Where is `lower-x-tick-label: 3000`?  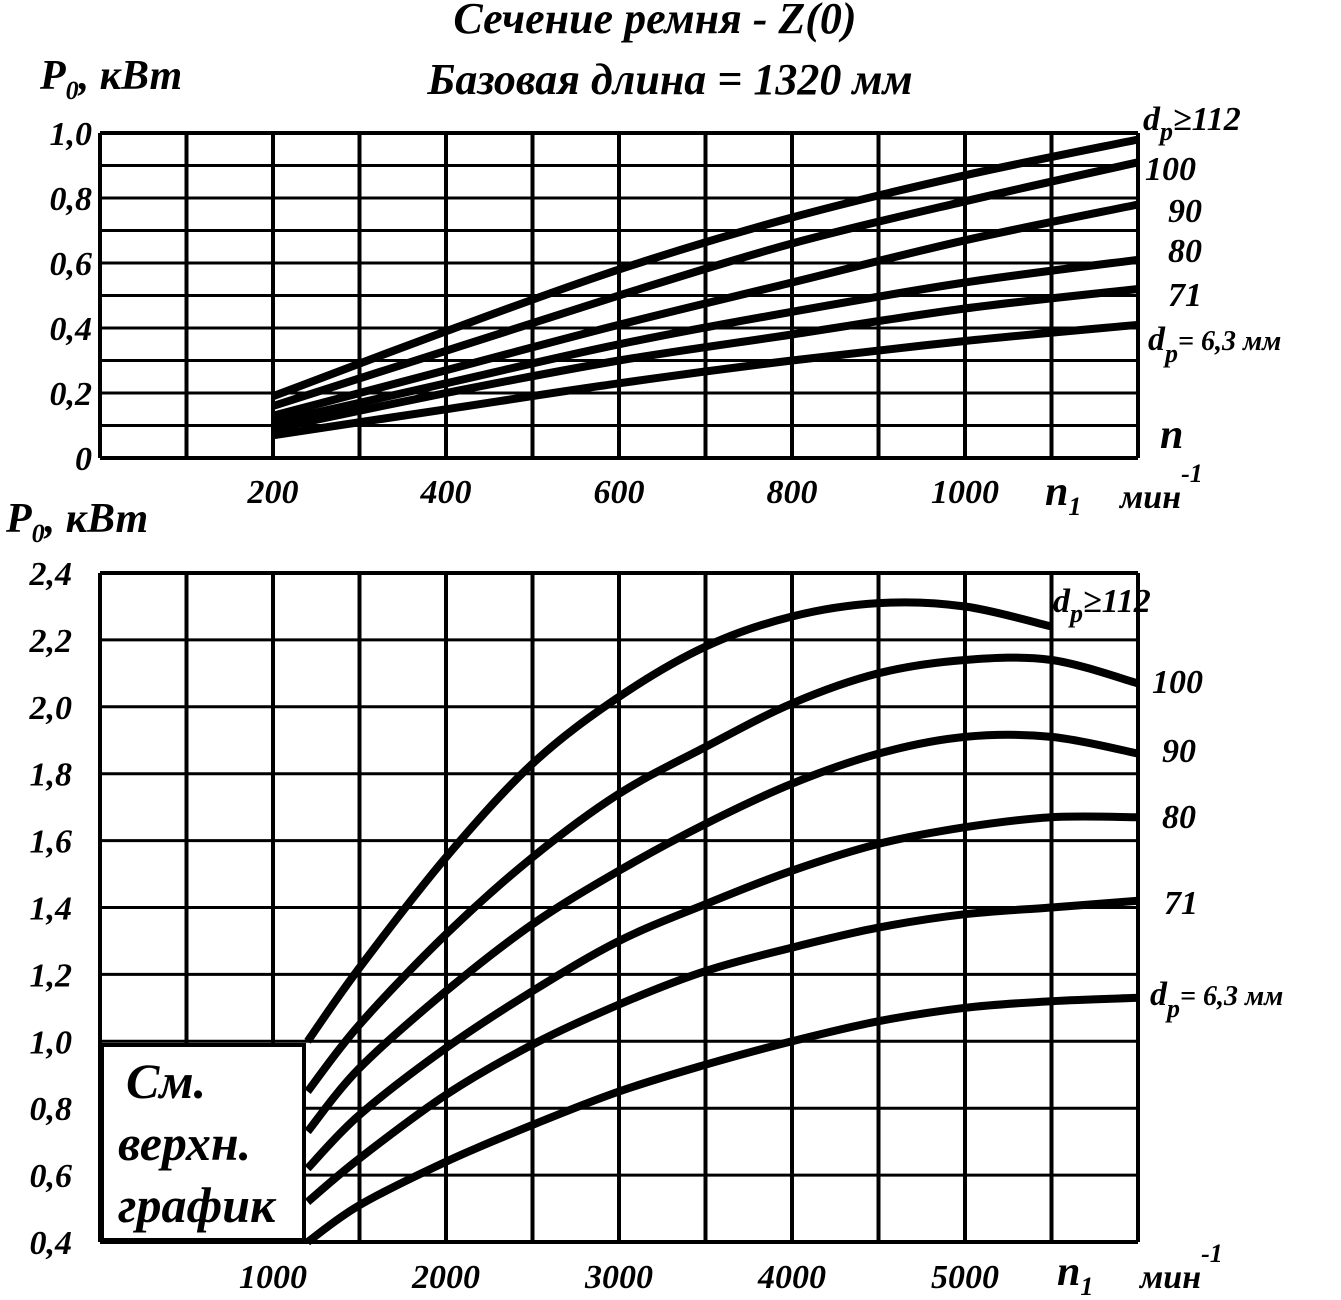
lower-x-tick-label: 3000 is located at coordinates (618, 1277).